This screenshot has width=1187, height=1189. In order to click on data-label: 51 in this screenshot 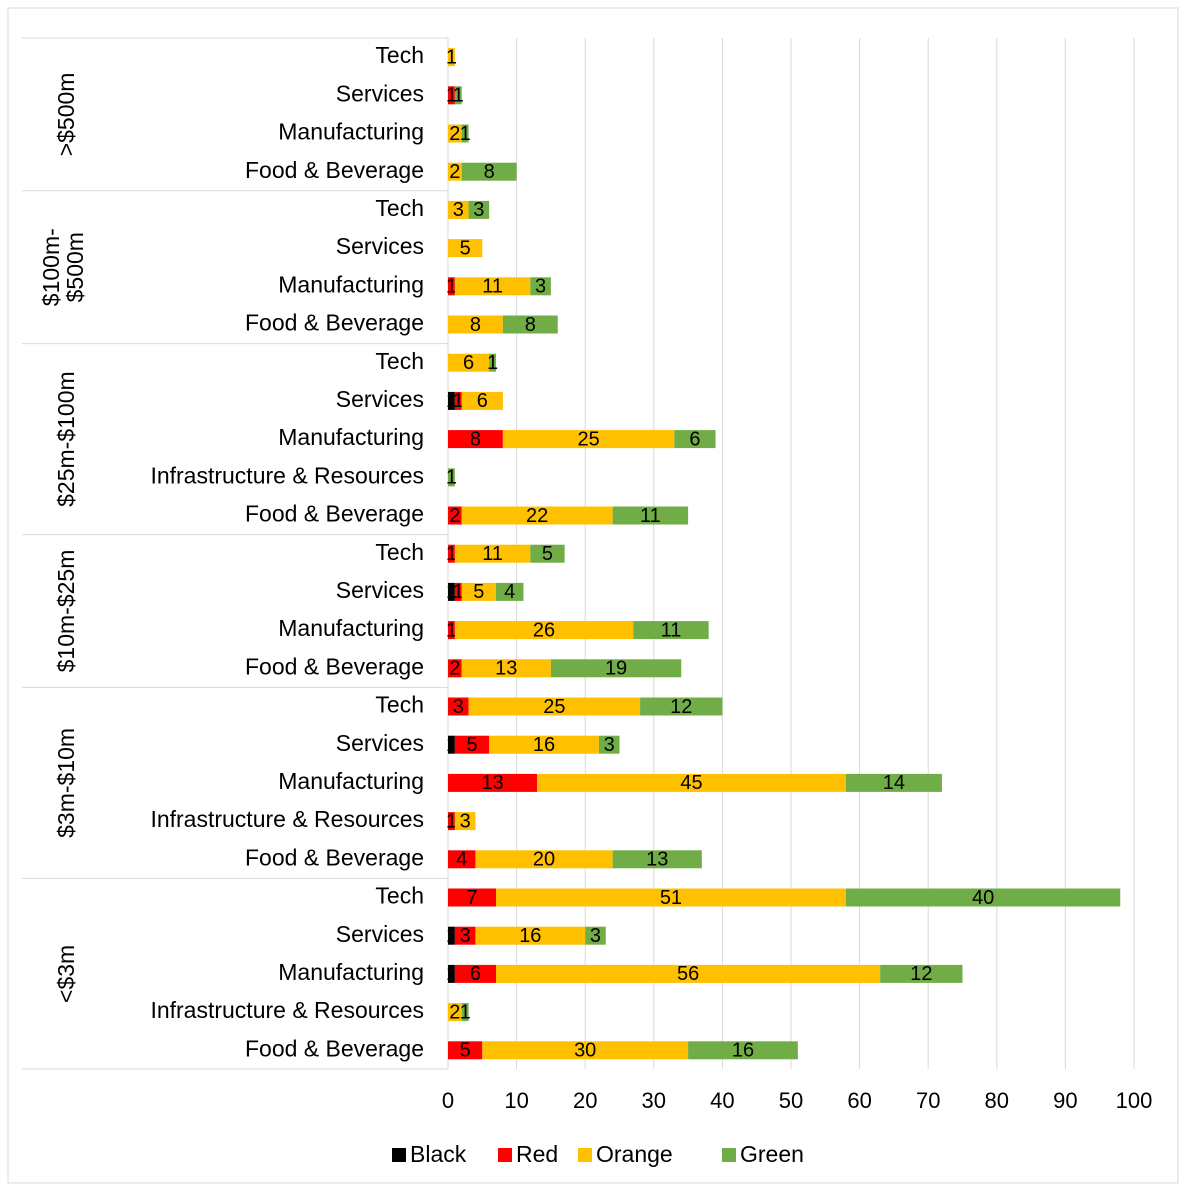, I will do `click(671, 898)`.